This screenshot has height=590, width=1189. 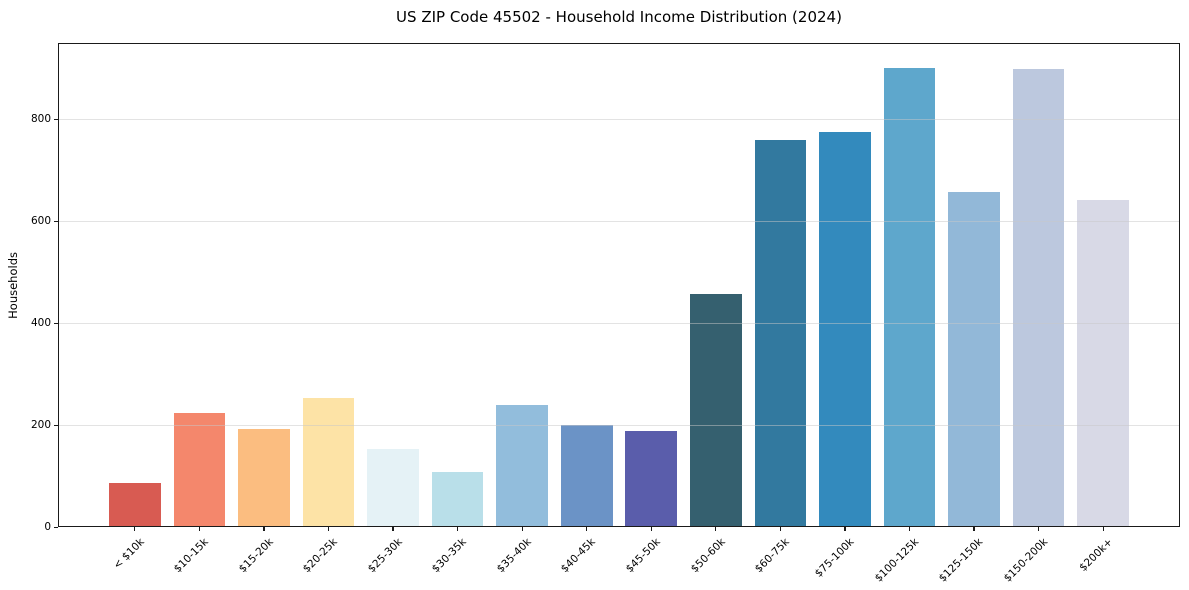 I want to click on x-tick-label-$150-200k: $150-200k, so click(x=1026, y=560).